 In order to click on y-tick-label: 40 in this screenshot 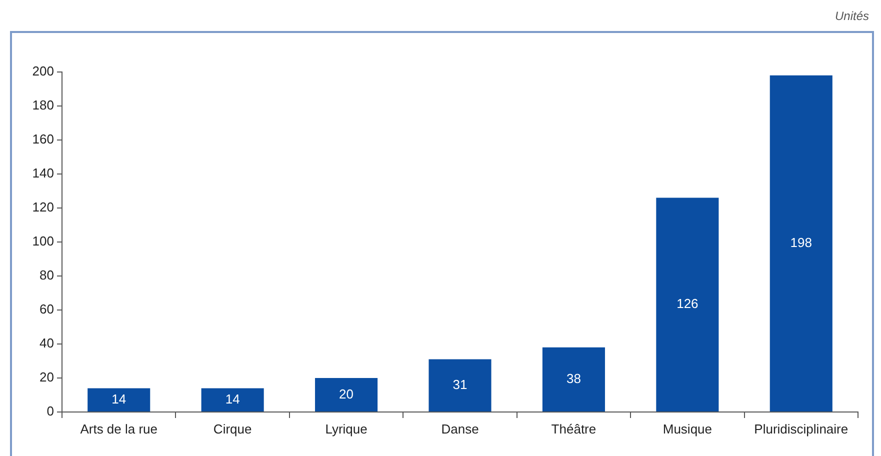, I will do `click(47, 343)`.